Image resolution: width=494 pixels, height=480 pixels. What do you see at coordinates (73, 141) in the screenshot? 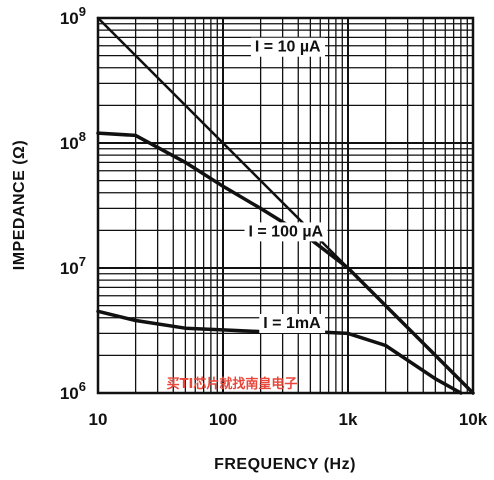
I see `y-tick-label: 10⁸` at bounding box center [73, 141].